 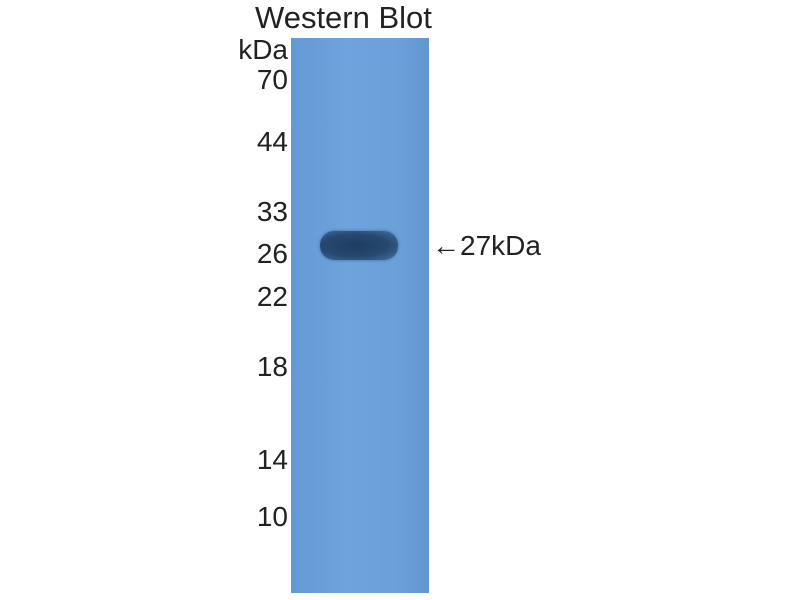 I want to click on marker-10: 10, so click(x=272, y=516).